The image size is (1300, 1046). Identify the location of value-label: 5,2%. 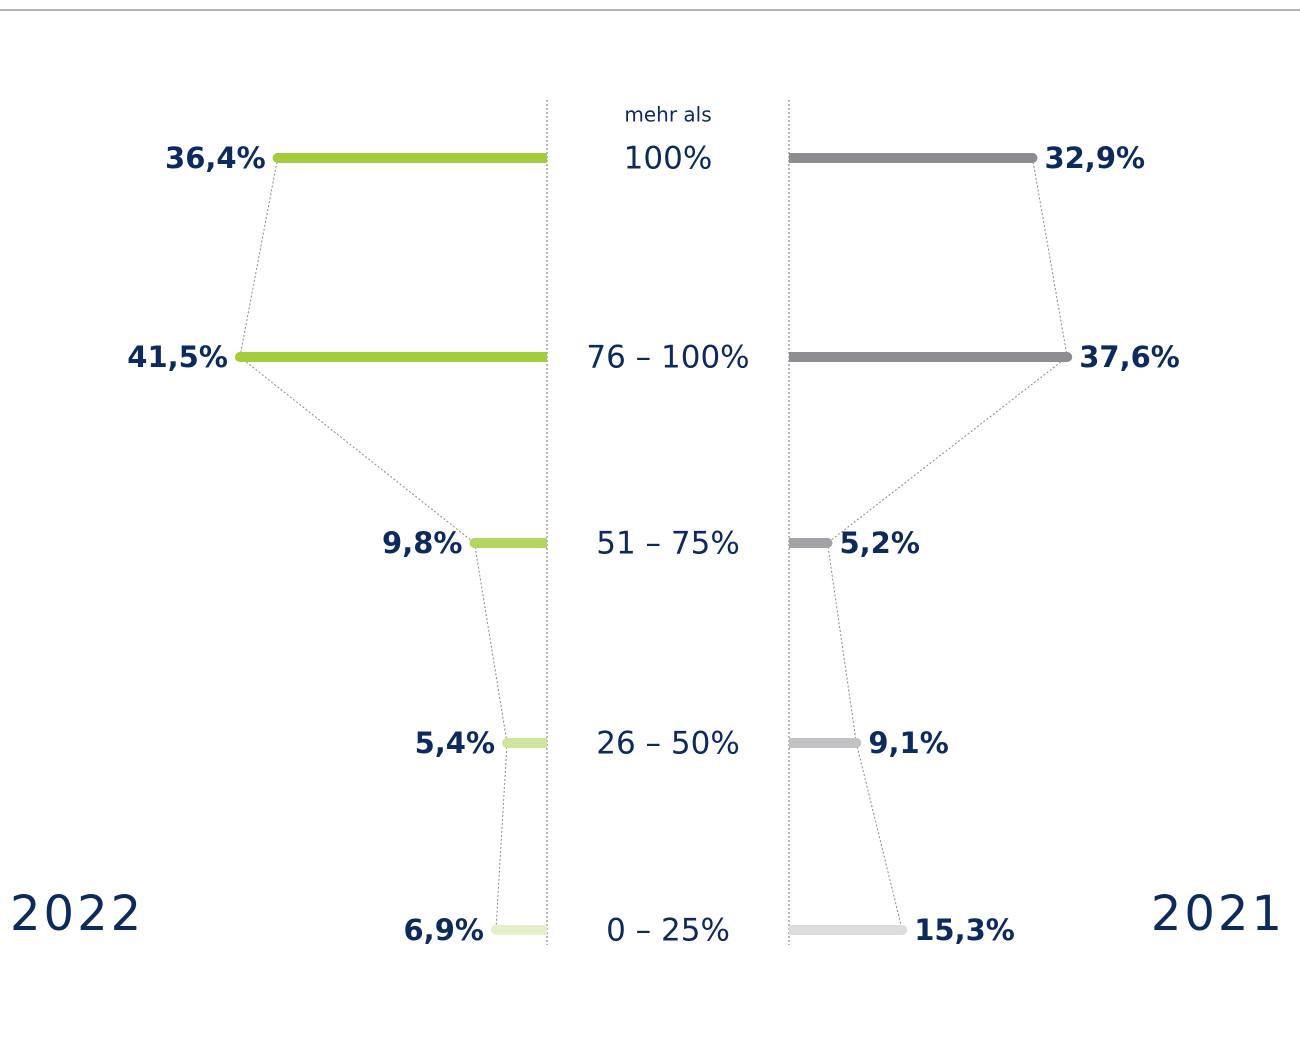
(879, 543).